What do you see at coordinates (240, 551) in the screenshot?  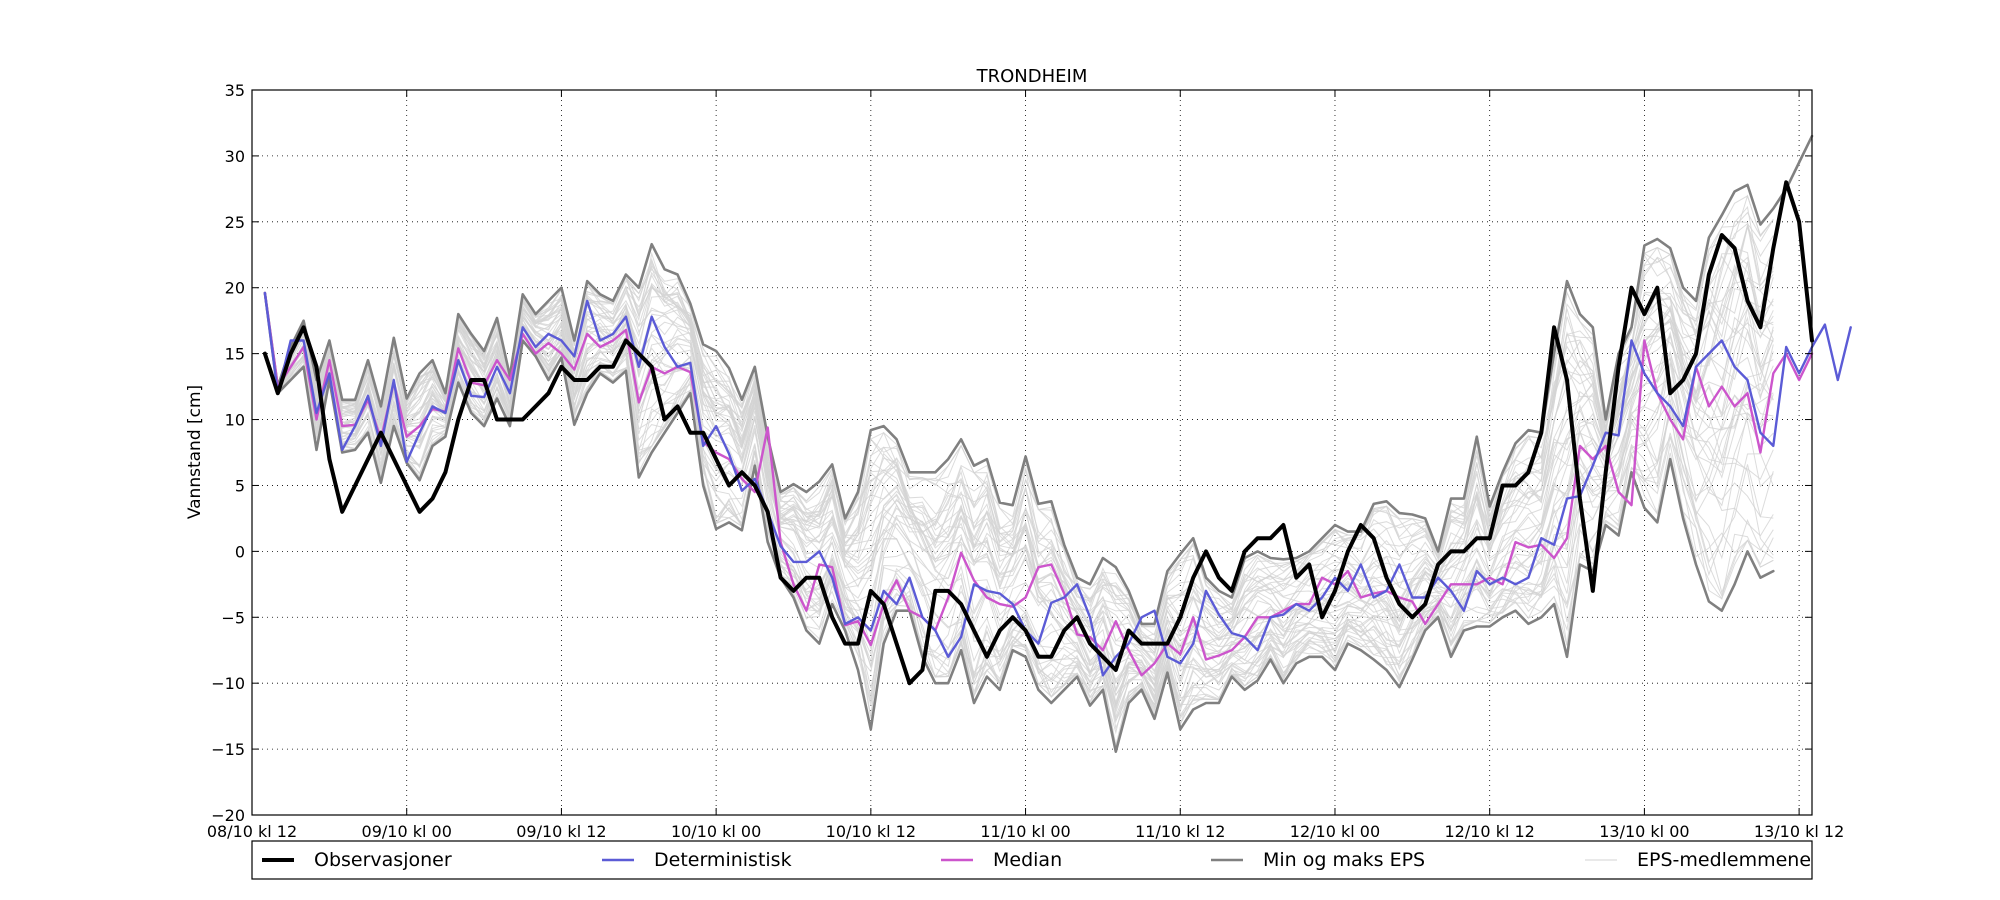 I see `y-tick-label: 0` at bounding box center [240, 551].